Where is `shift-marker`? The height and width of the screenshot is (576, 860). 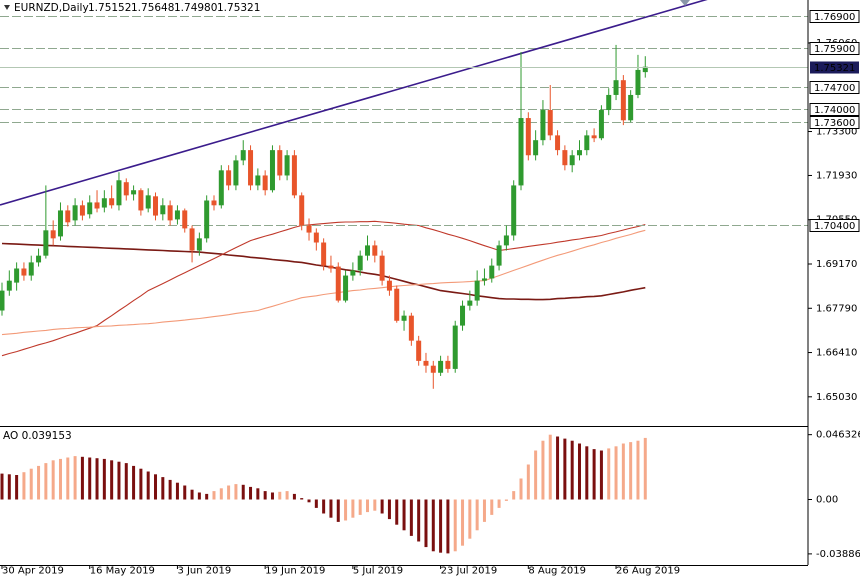
shift-marker is located at coordinates (685, 3).